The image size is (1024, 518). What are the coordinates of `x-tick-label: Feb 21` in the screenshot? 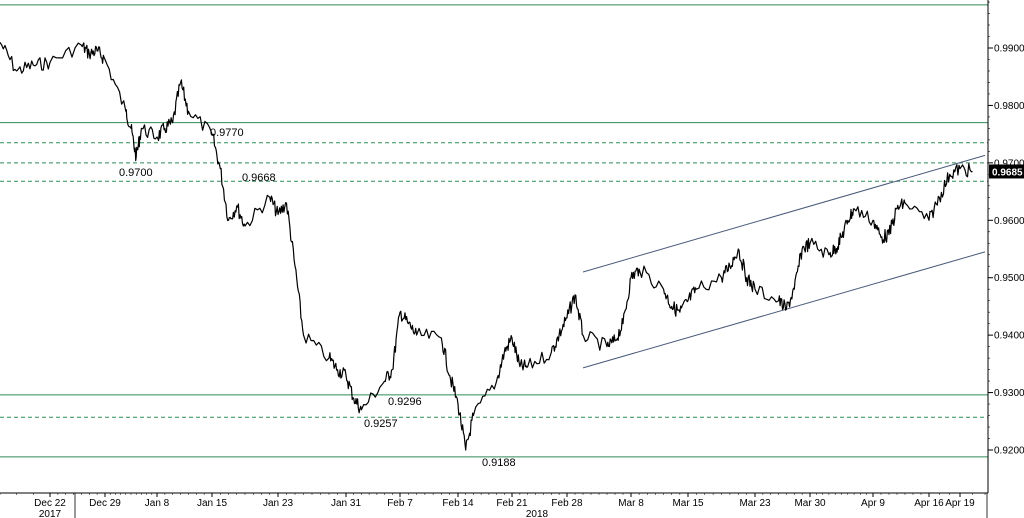 It's located at (512, 503).